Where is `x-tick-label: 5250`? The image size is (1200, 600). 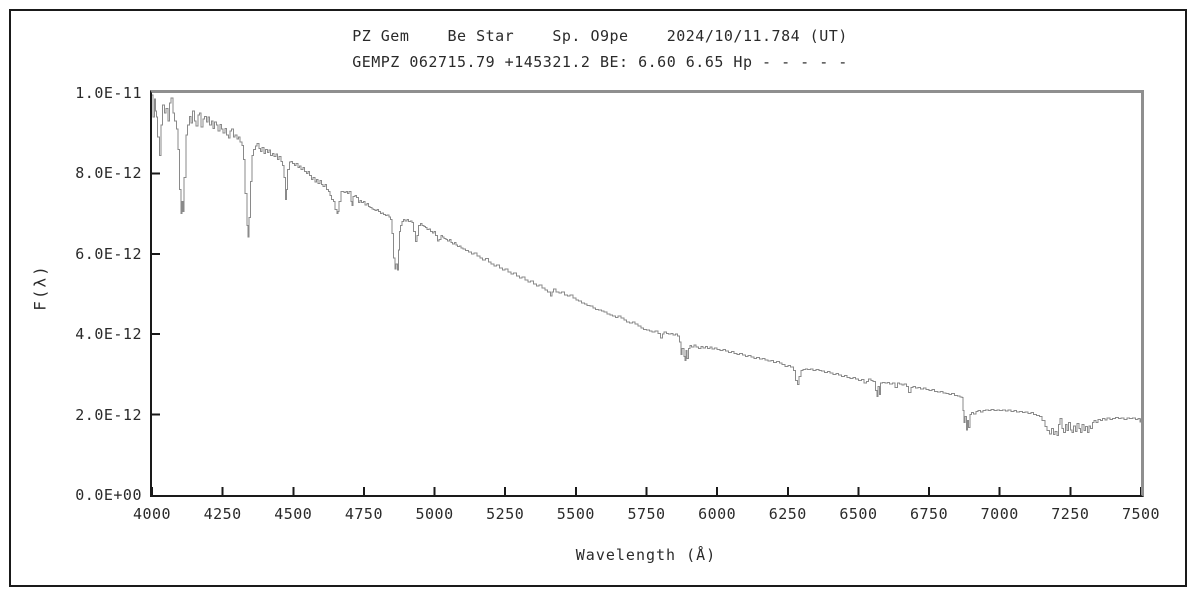 x-tick-label: 5250 is located at coordinates (505, 514).